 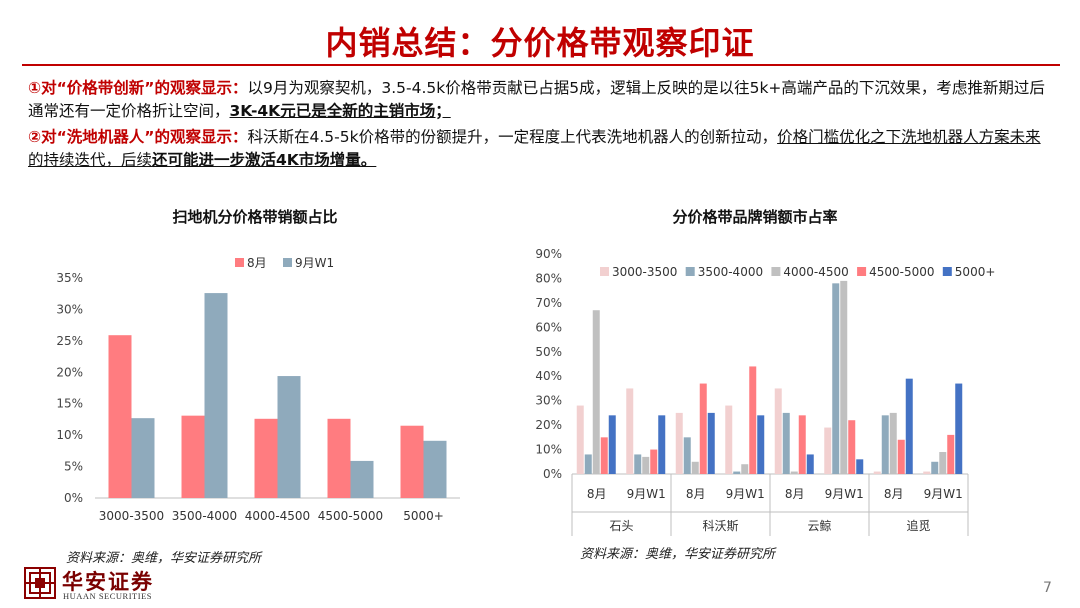 I want to click on chart2-y-tick: 10%, so click(x=548, y=450).